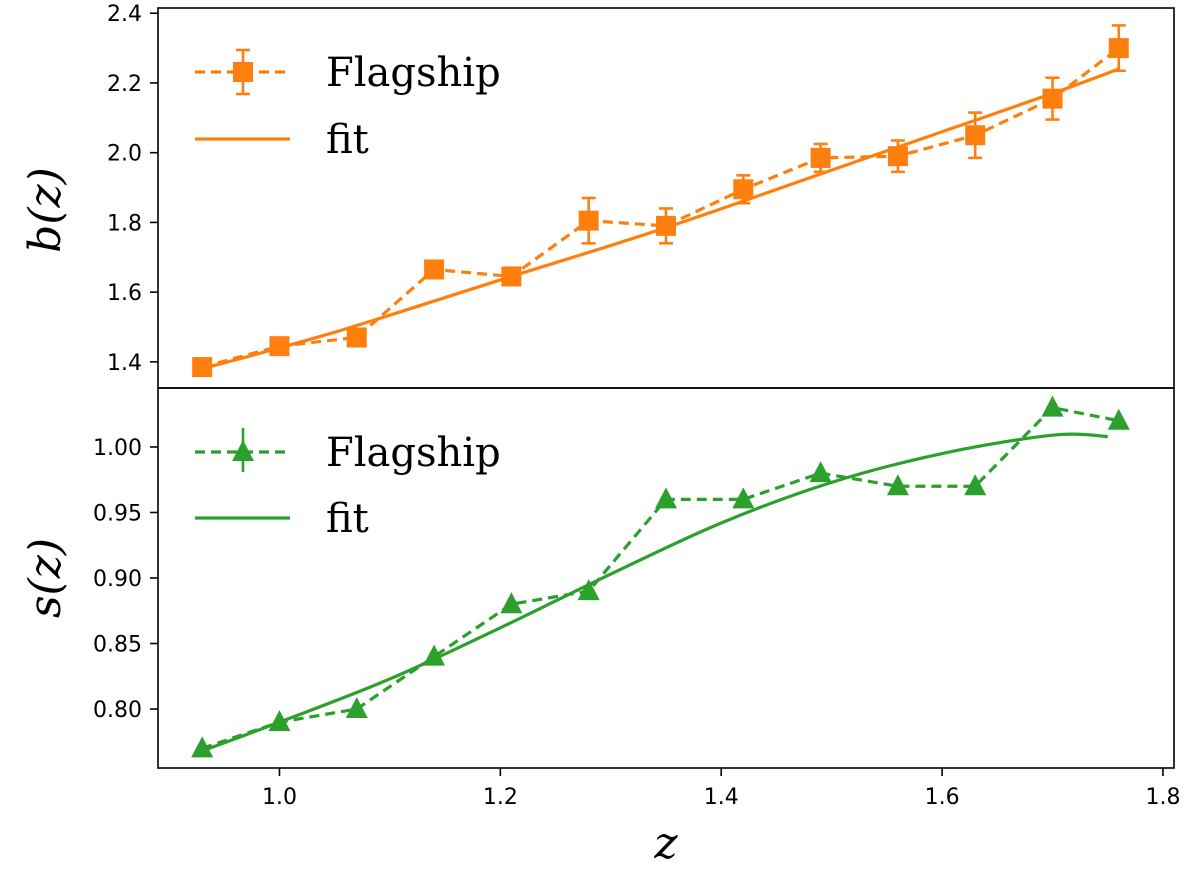  What do you see at coordinates (117, 645) in the screenshot?
I see `bottom-ytick-label: 0.85` at bounding box center [117, 645].